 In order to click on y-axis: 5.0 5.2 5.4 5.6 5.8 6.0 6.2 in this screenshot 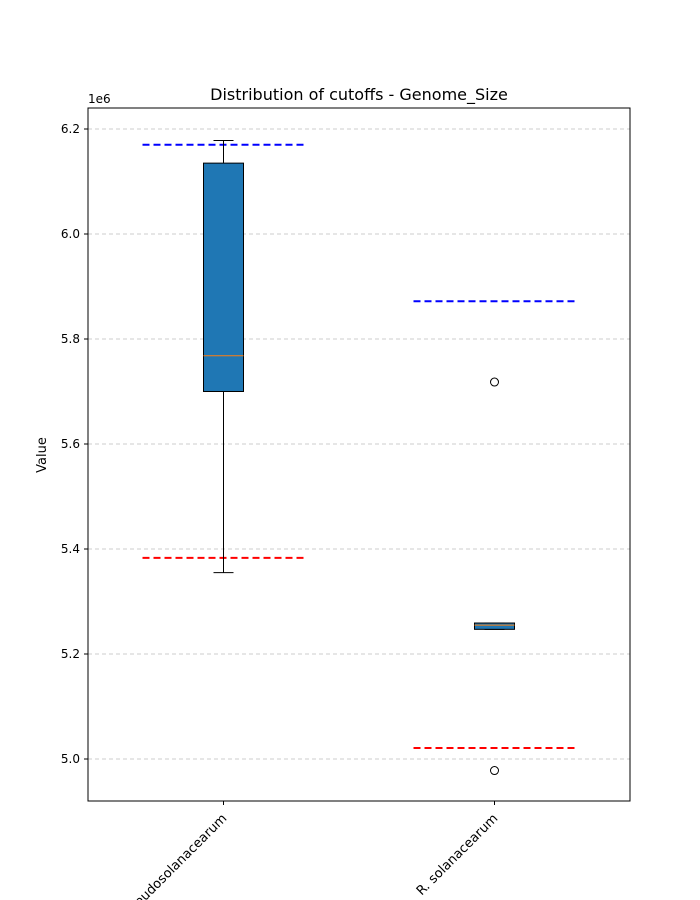, I will do `click(74, 444)`.